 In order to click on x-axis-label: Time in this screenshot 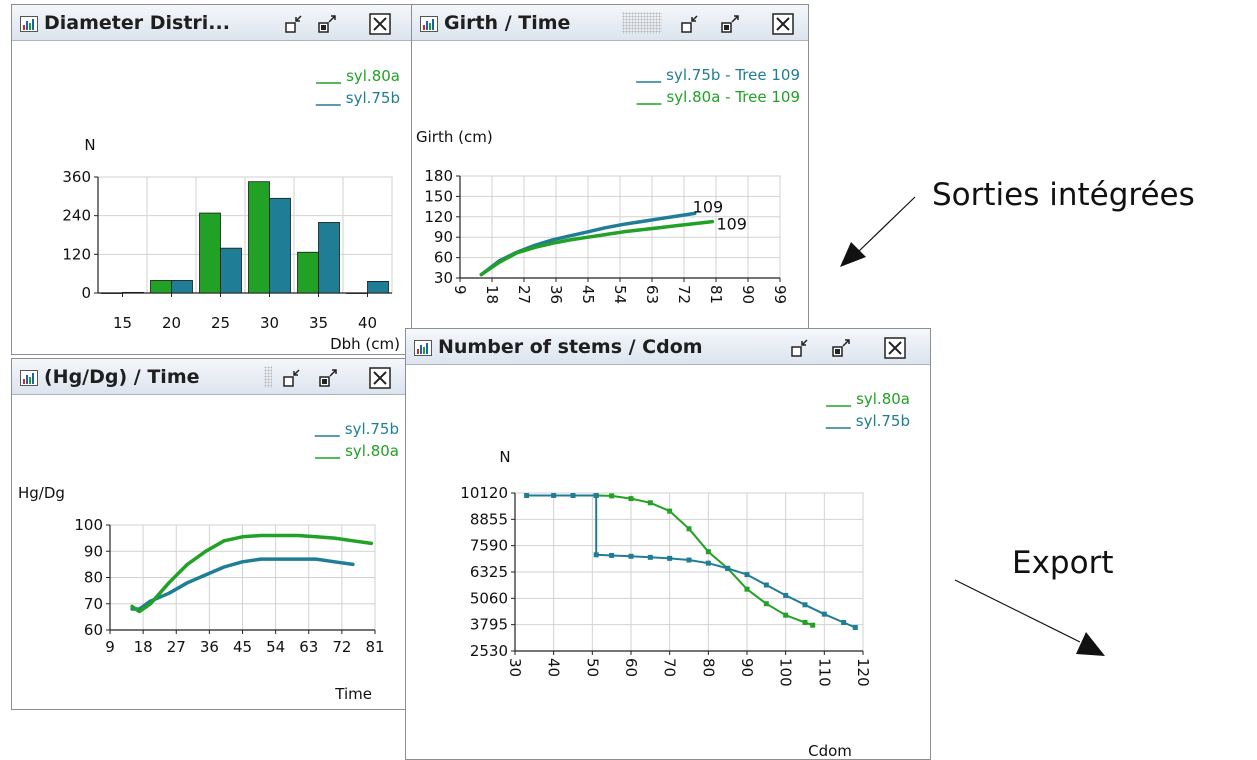, I will do `click(353, 694)`.